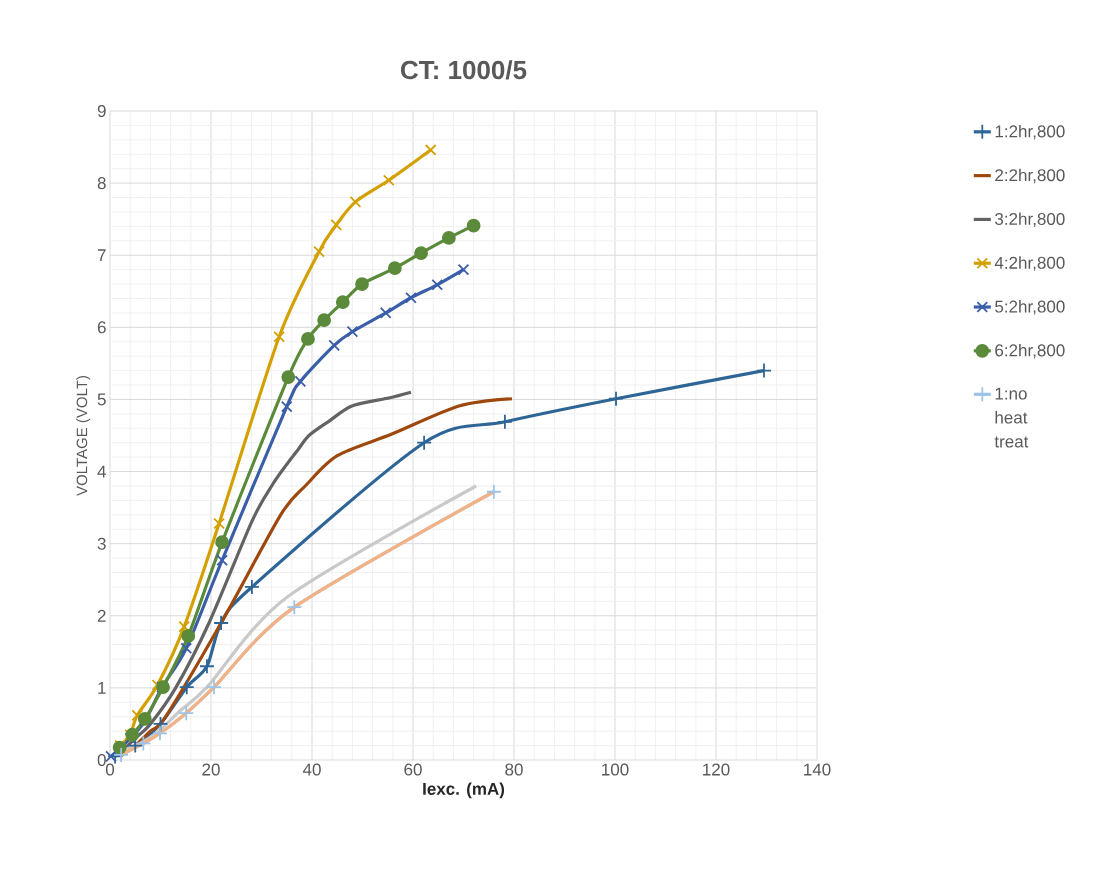  Describe the element at coordinates (101, 760) in the screenshot. I see `y-tick-label: 0` at that location.